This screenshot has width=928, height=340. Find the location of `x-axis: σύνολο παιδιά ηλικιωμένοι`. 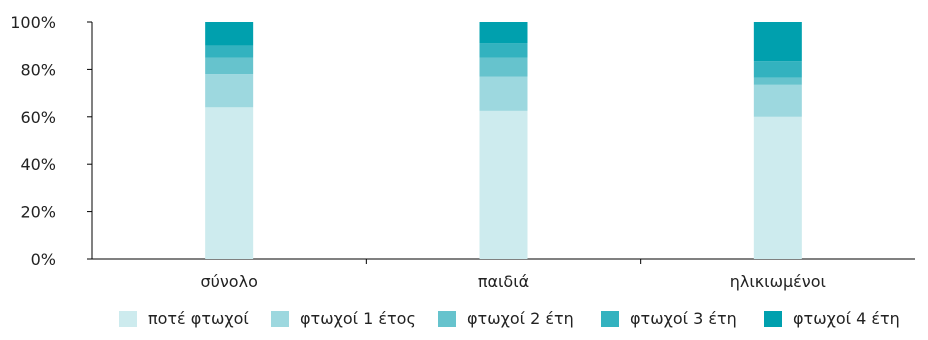

x-axis: σύνολο παιδιά ηλικιωμένοι is located at coordinates (503, 274).